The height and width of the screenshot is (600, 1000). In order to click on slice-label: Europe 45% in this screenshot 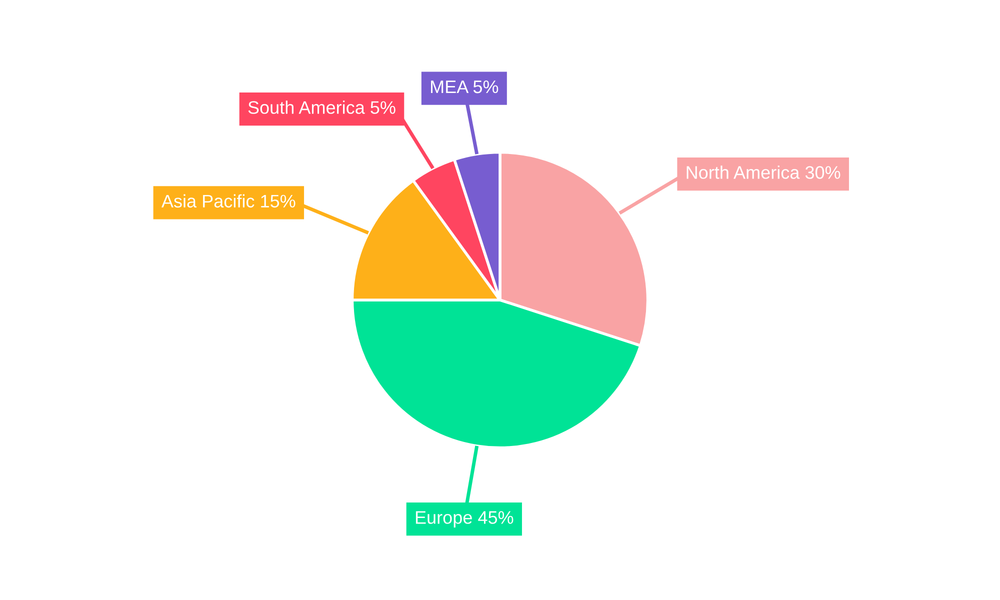, I will do `click(465, 519)`.